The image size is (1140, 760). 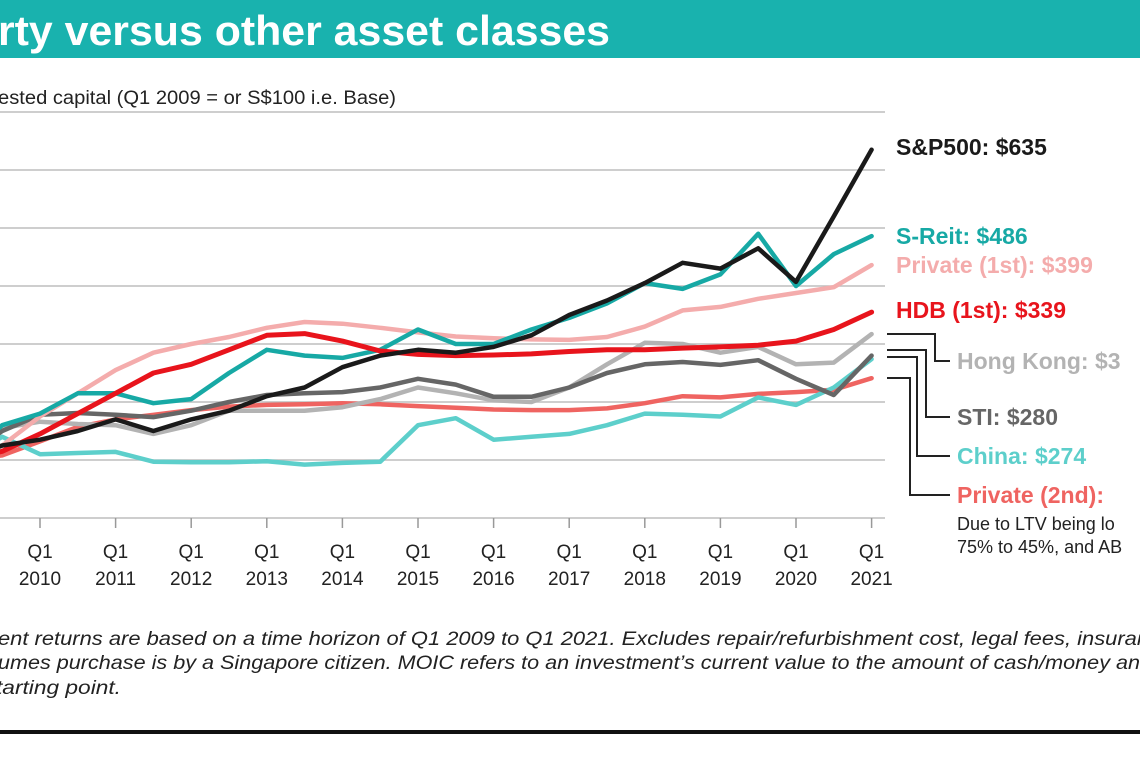 I want to click on series-line-china, so click(x=437, y=411).